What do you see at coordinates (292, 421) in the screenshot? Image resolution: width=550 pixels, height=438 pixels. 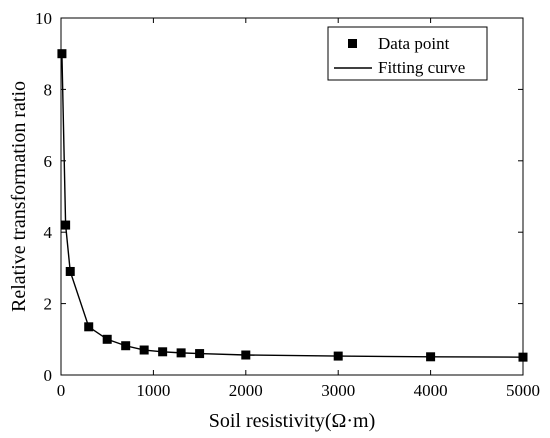 I see `x-axis-title: Soil resistivity(Ω·m)` at bounding box center [292, 421].